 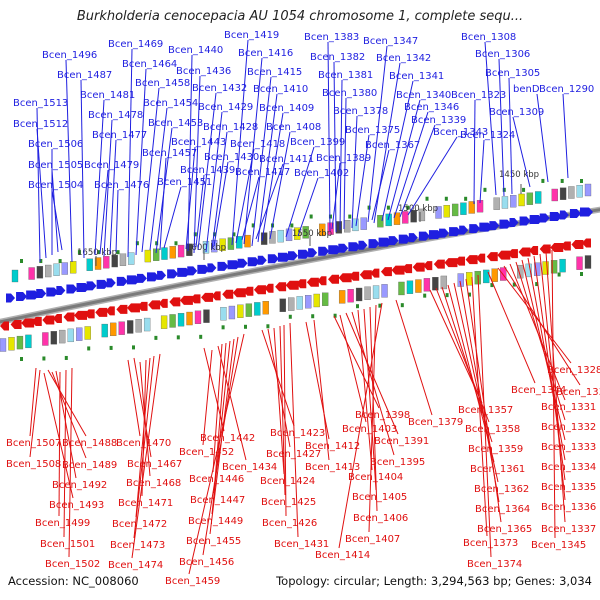 I want to click on gene-label: Bcen_1436, so click(x=203, y=71).